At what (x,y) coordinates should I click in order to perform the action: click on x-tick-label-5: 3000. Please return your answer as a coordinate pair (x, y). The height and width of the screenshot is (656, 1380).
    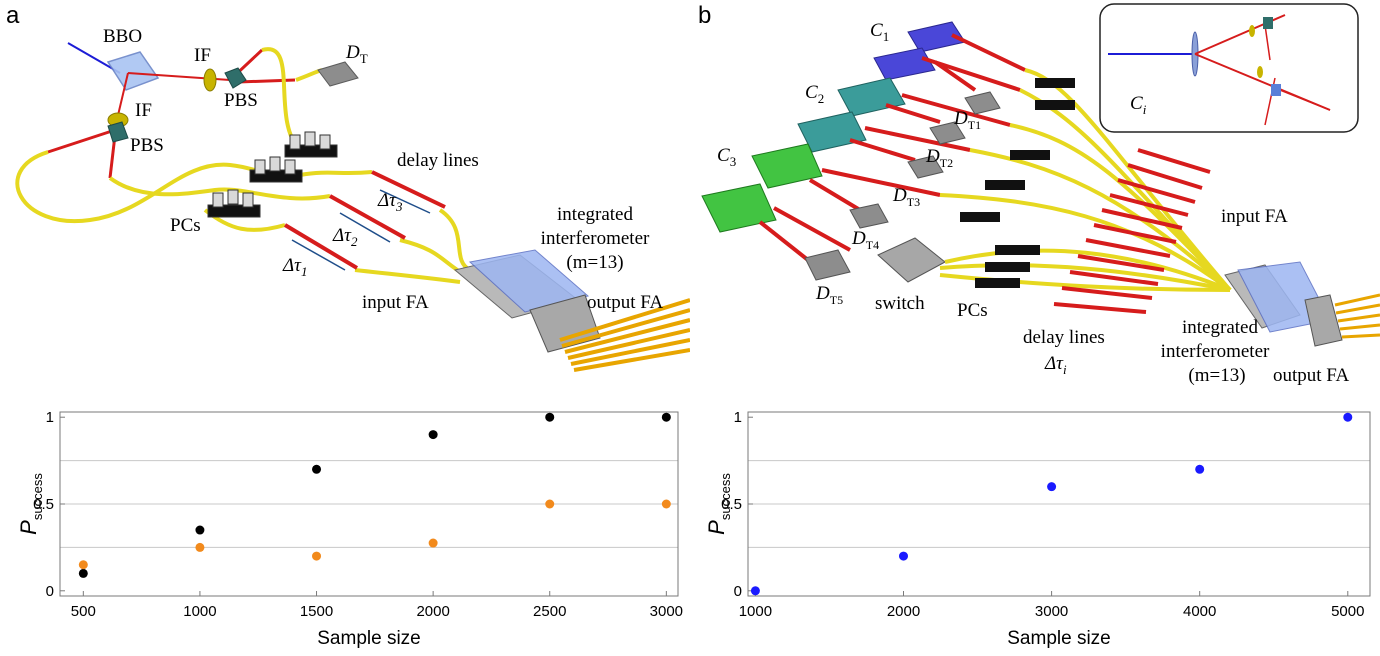
    Looking at the image, I should click on (666, 611).